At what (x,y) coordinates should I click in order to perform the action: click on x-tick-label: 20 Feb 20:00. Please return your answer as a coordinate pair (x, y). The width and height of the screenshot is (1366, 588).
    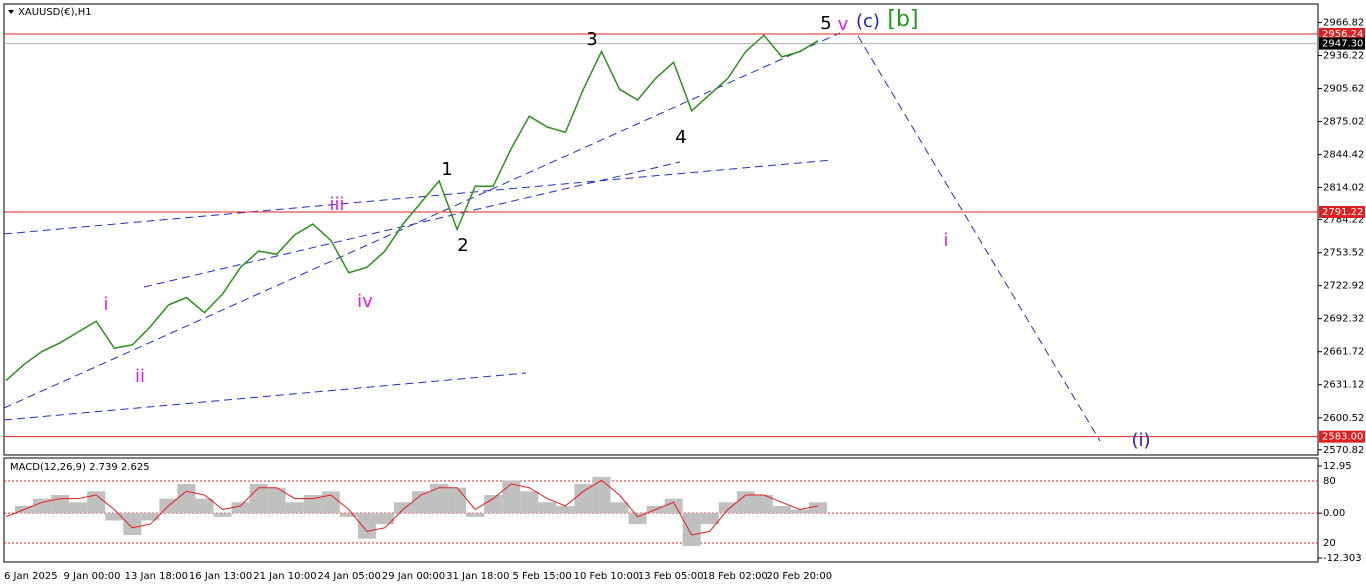
    Looking at the image, I should click on (799, 576).